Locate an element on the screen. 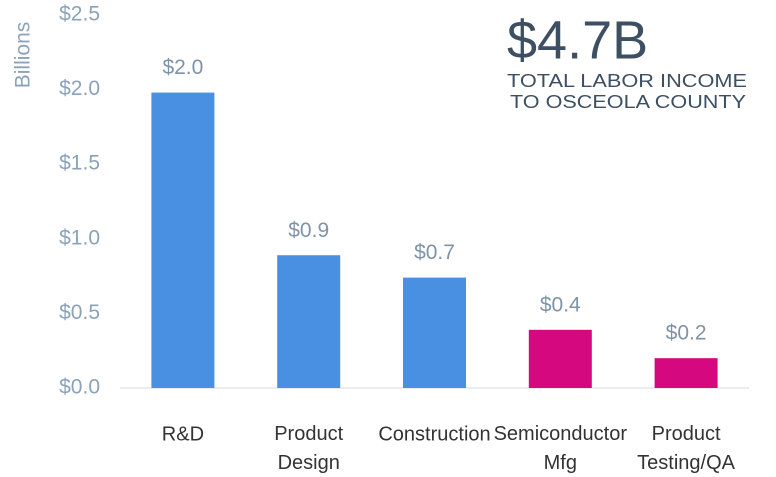 This screenshot has height=477, width=776. value-label: $0.4 is located at coordinates (560, 304).